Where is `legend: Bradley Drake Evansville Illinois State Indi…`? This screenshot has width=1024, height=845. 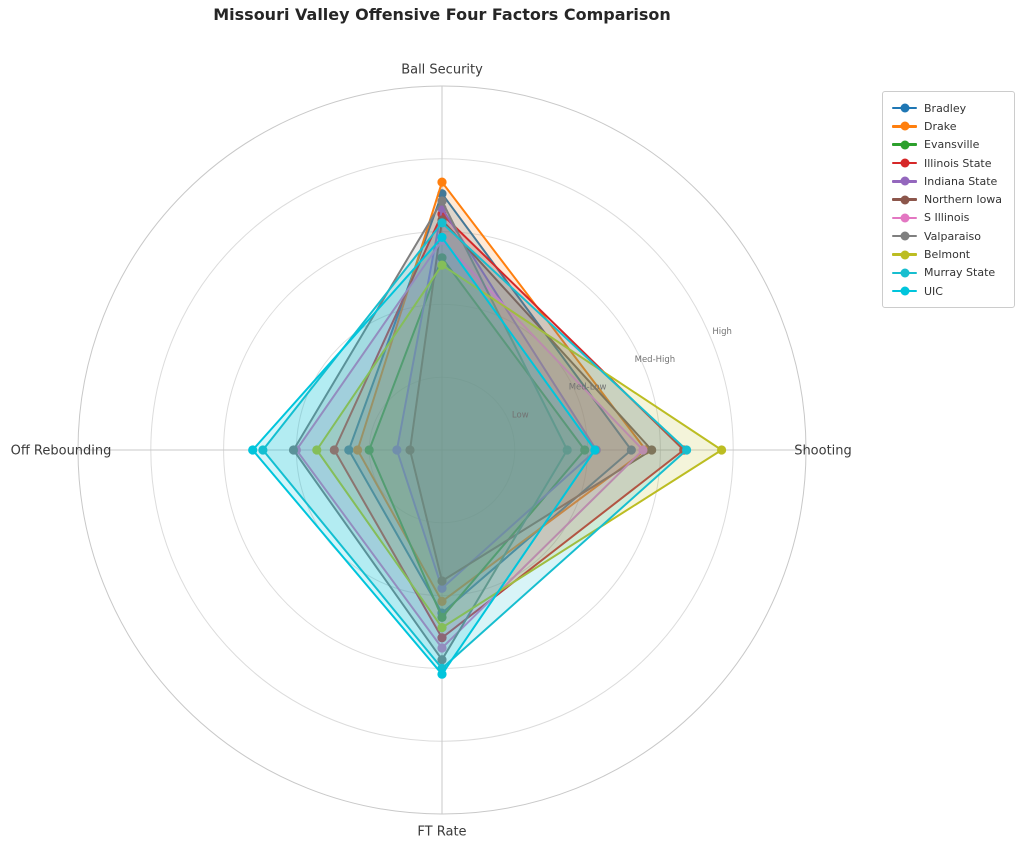 legend: Bradley Drake Evansville Illinois State Indi… is located at coordinates (948, 200).